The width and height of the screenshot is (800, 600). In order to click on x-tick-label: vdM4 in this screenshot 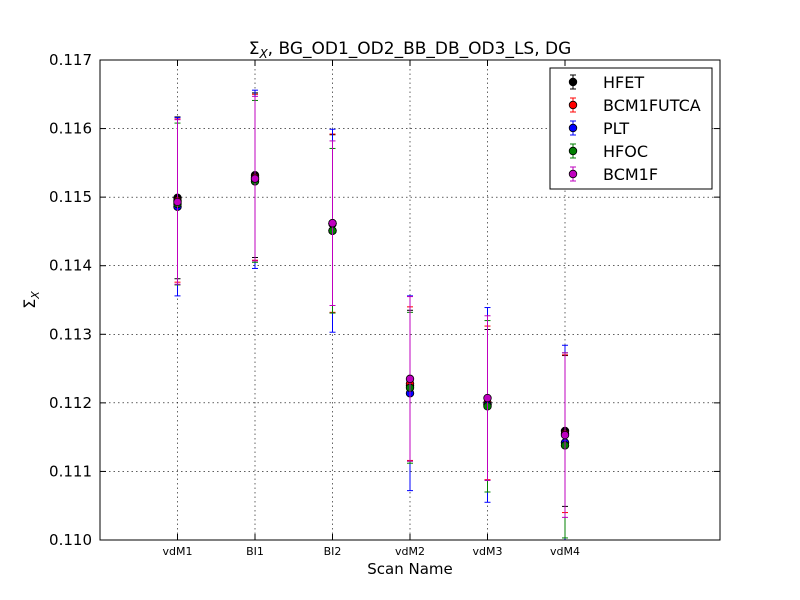, I will do `click(565, 551)`.